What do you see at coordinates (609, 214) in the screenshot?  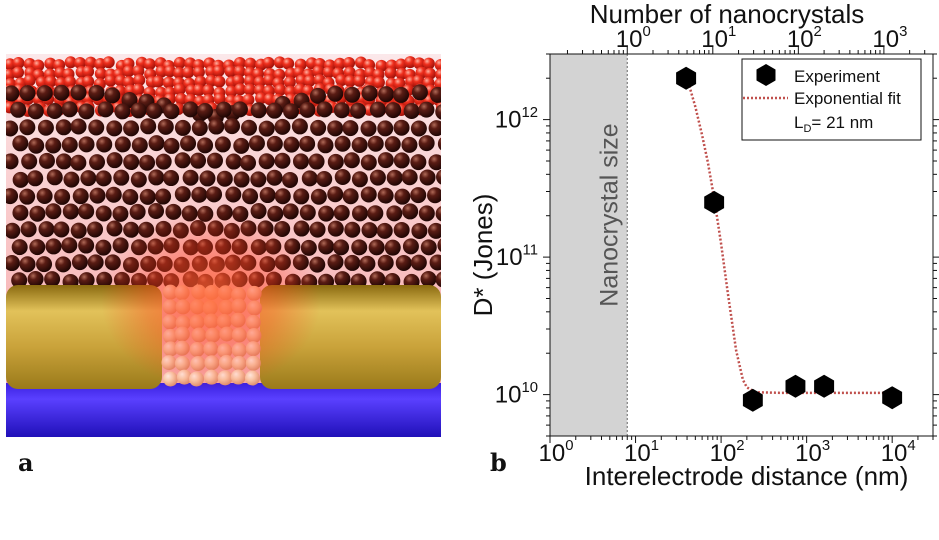 I see `nanocrystal-size-label: Nanocrystal size` at bounding box center [609, 214].